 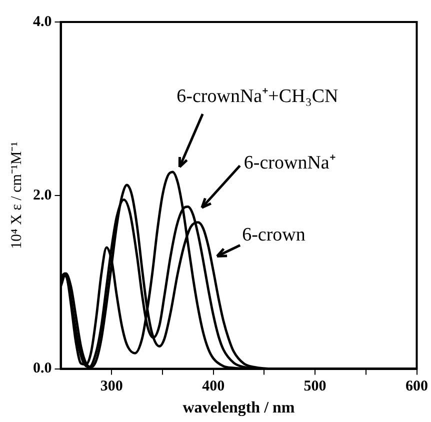 What do you see at coordinates (239, 408) in the screenshot?
I see `x-axis-title: wavelength / nm` at bounding box center [239, 408].